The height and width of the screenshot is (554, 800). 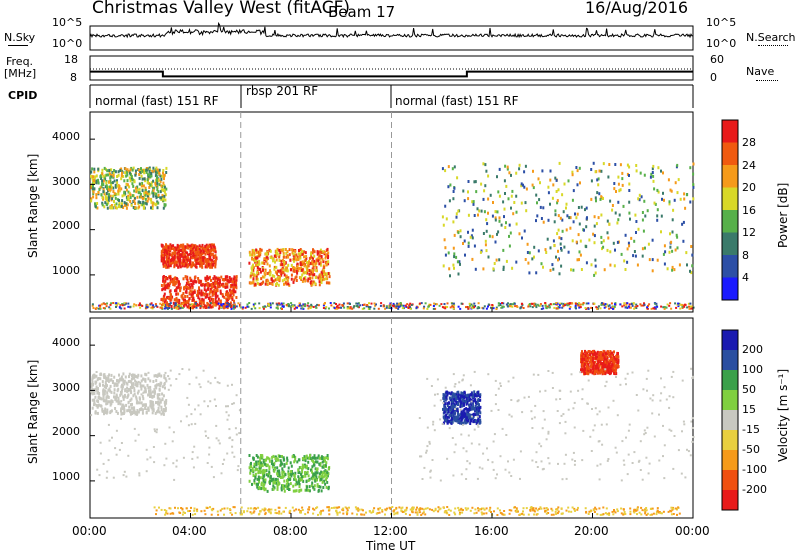 What do you see at coordinates (391, 68) in the screenshot?
I see `freq-panel-frame` at bounding box center [391, 68].